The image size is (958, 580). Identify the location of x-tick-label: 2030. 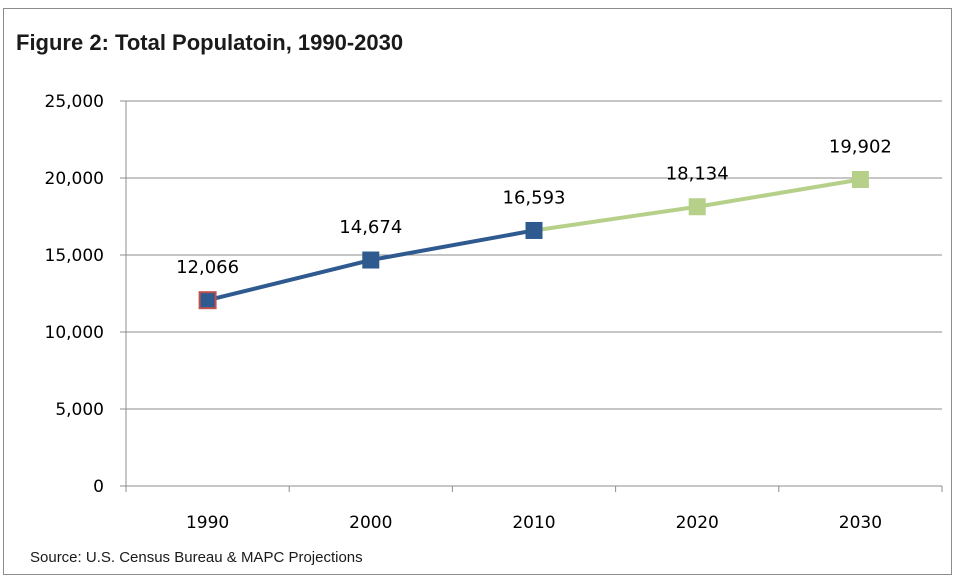
(860, 523).